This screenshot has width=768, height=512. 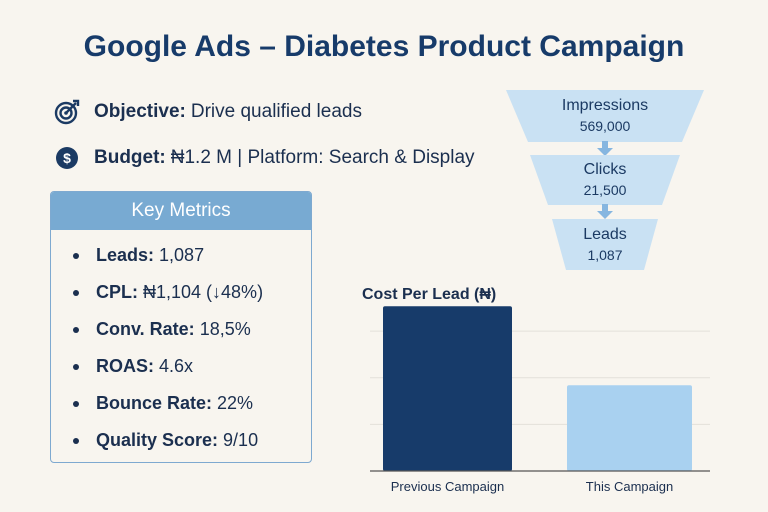 I want to click on funnel-value: 1,087, so click(x=605, y=254).